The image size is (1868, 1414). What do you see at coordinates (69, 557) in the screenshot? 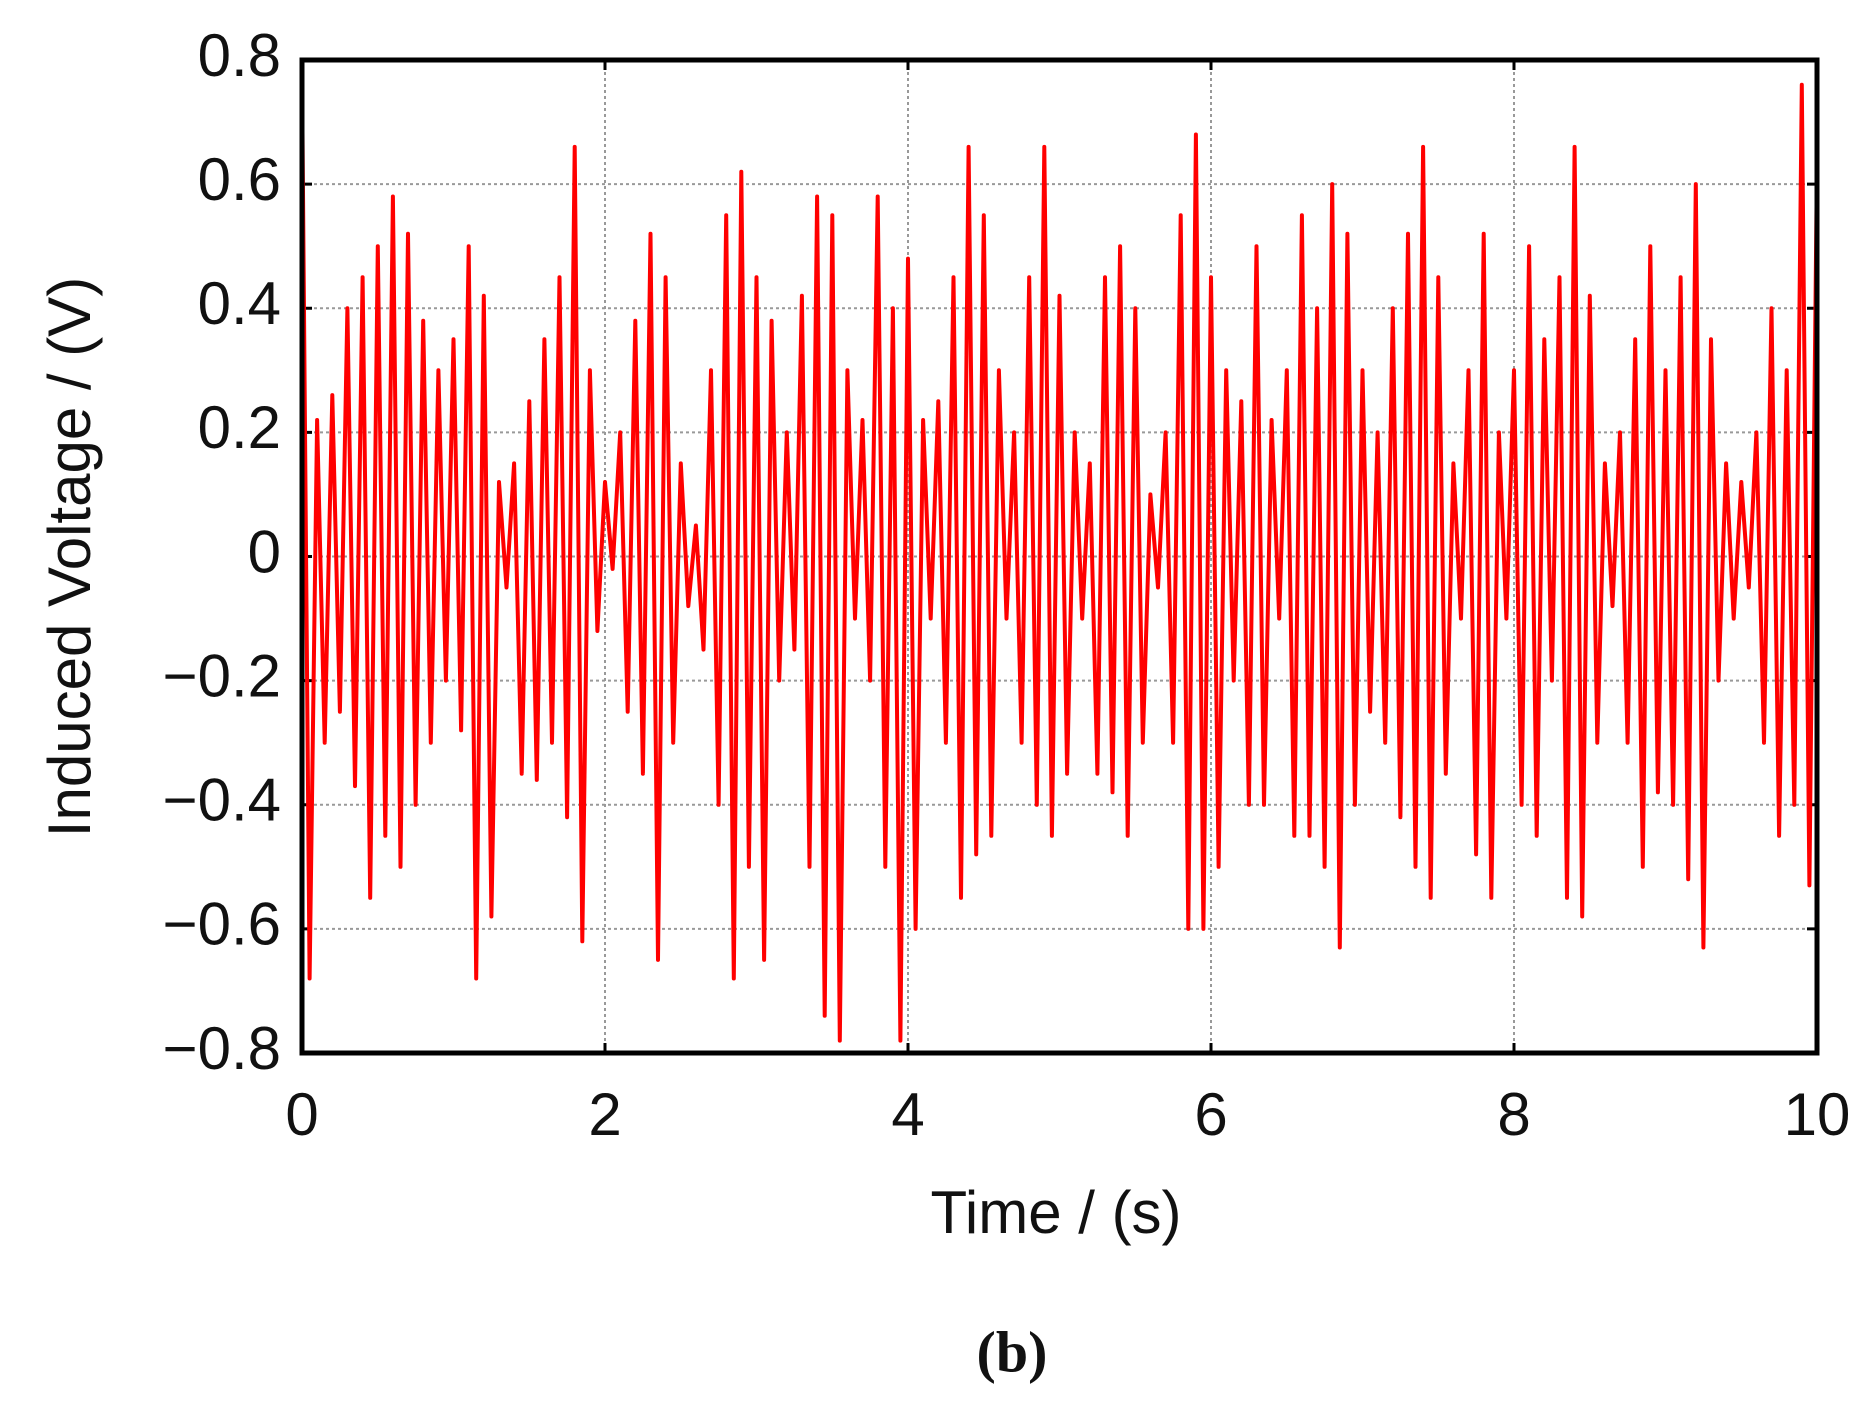
I see `y-axis-label: Induced Voltage / (V)` at bounding box center [69, 557].